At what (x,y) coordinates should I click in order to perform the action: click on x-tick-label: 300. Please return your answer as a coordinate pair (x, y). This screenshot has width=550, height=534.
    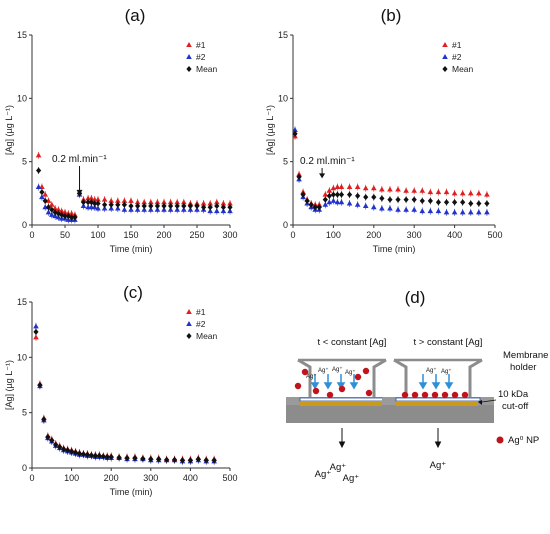
    Looking at the image, I should click on (150, 478).